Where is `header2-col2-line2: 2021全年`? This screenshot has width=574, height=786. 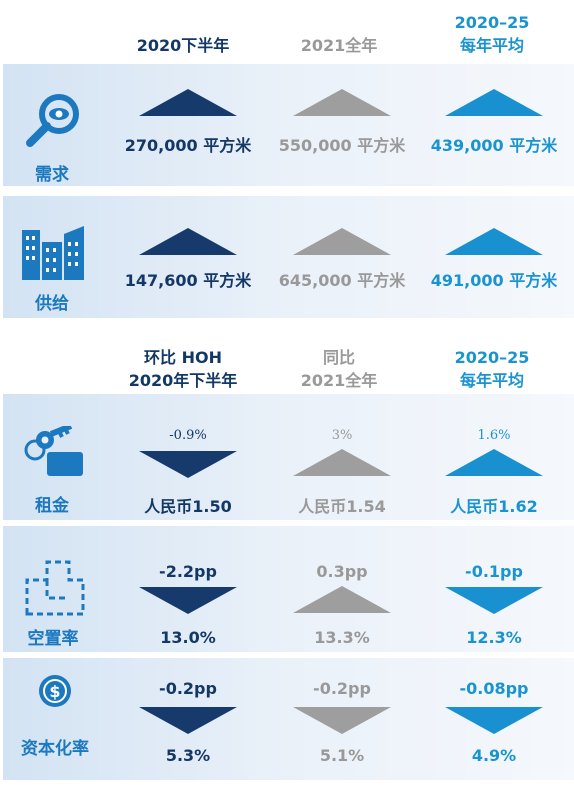 header2-col2-line2: 2021全年 is located at coordinates (339, 380).